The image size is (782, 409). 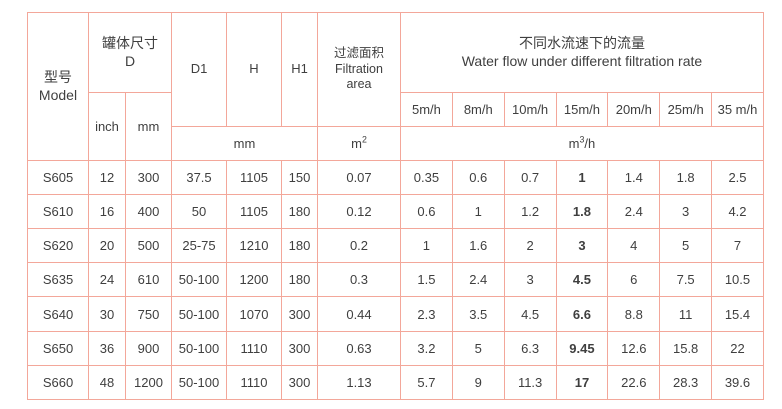 I want to click on header-tank-size-d: D, so click(x=130, y=61).